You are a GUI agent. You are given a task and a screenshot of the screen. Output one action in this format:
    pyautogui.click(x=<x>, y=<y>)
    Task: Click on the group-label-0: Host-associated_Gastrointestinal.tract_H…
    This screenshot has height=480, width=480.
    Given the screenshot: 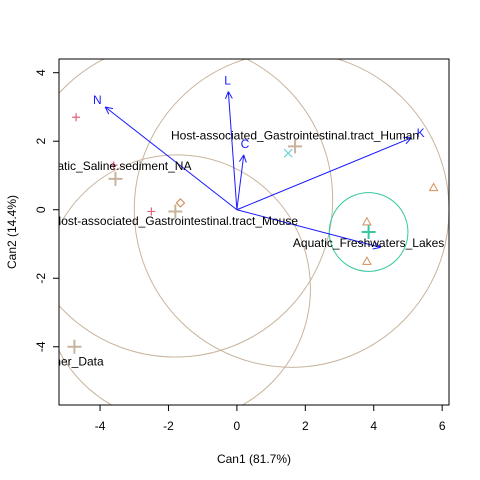 What is the action you would take?
    pyautogui.click(x=295, y=135)
    